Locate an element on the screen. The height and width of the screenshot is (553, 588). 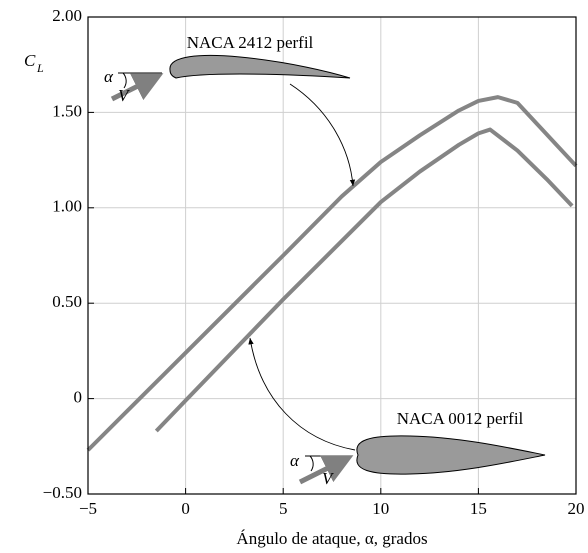
y-tick-label: 0.50 is located at coordinates (67, 301).